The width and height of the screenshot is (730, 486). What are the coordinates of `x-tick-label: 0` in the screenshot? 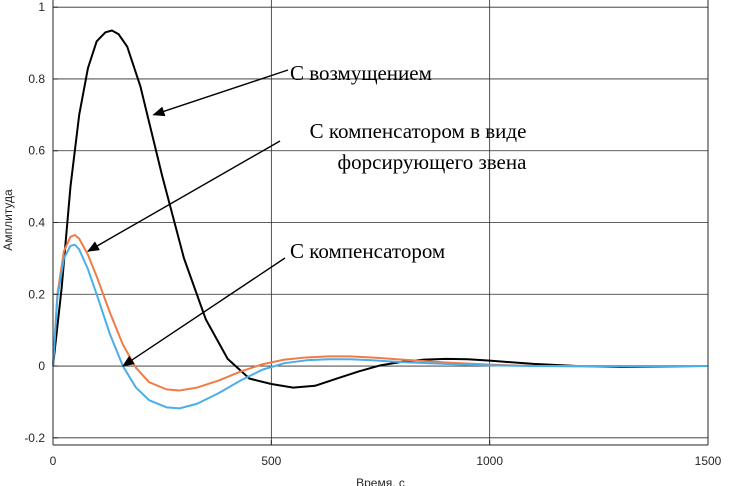 It's located at (53, 461).